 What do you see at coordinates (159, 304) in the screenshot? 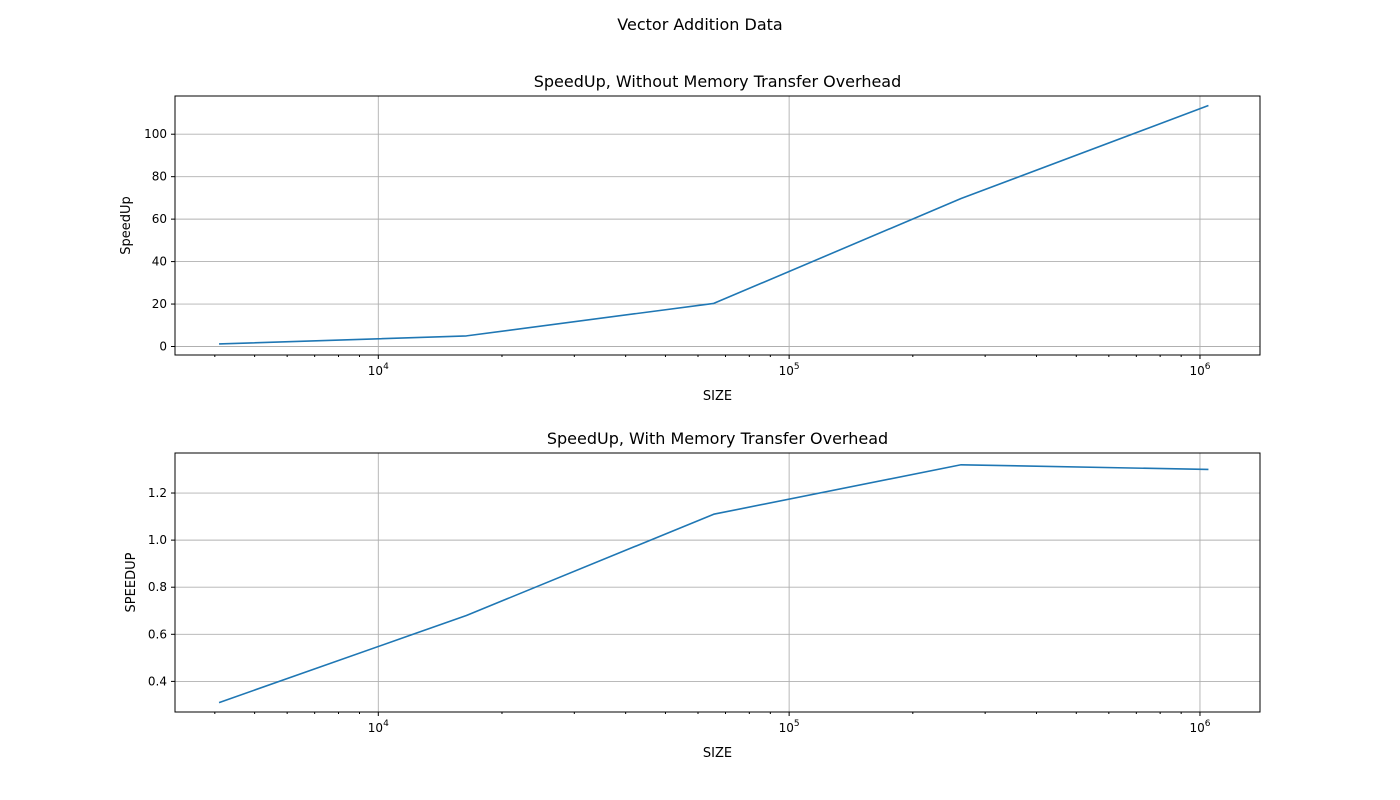
I see `y-tick-label: 20` at bounding box center [159, 304].